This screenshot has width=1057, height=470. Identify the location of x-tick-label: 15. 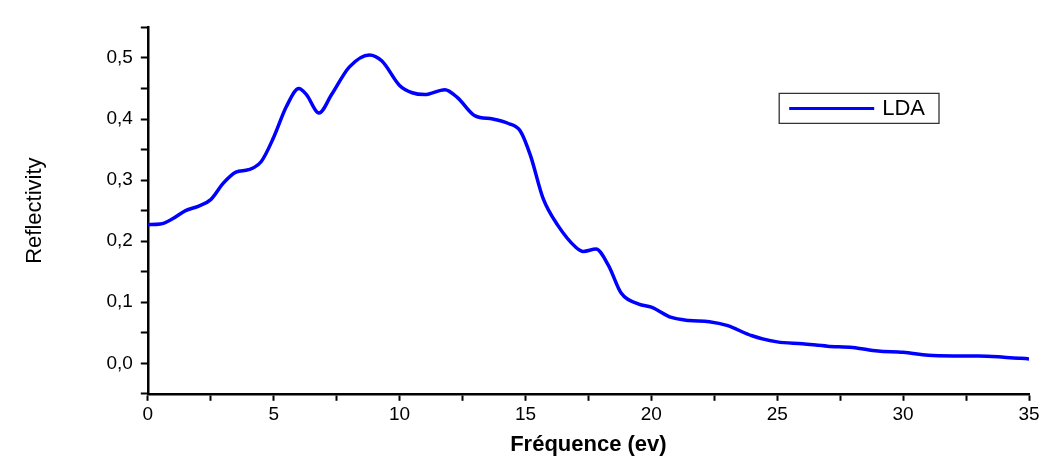
(525, 414).